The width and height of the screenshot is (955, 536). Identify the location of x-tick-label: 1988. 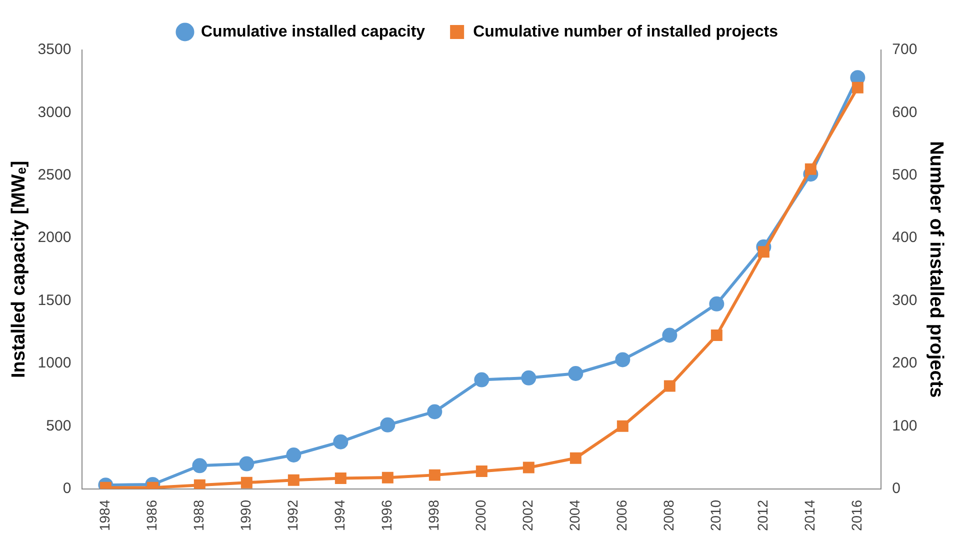
(198, 516).